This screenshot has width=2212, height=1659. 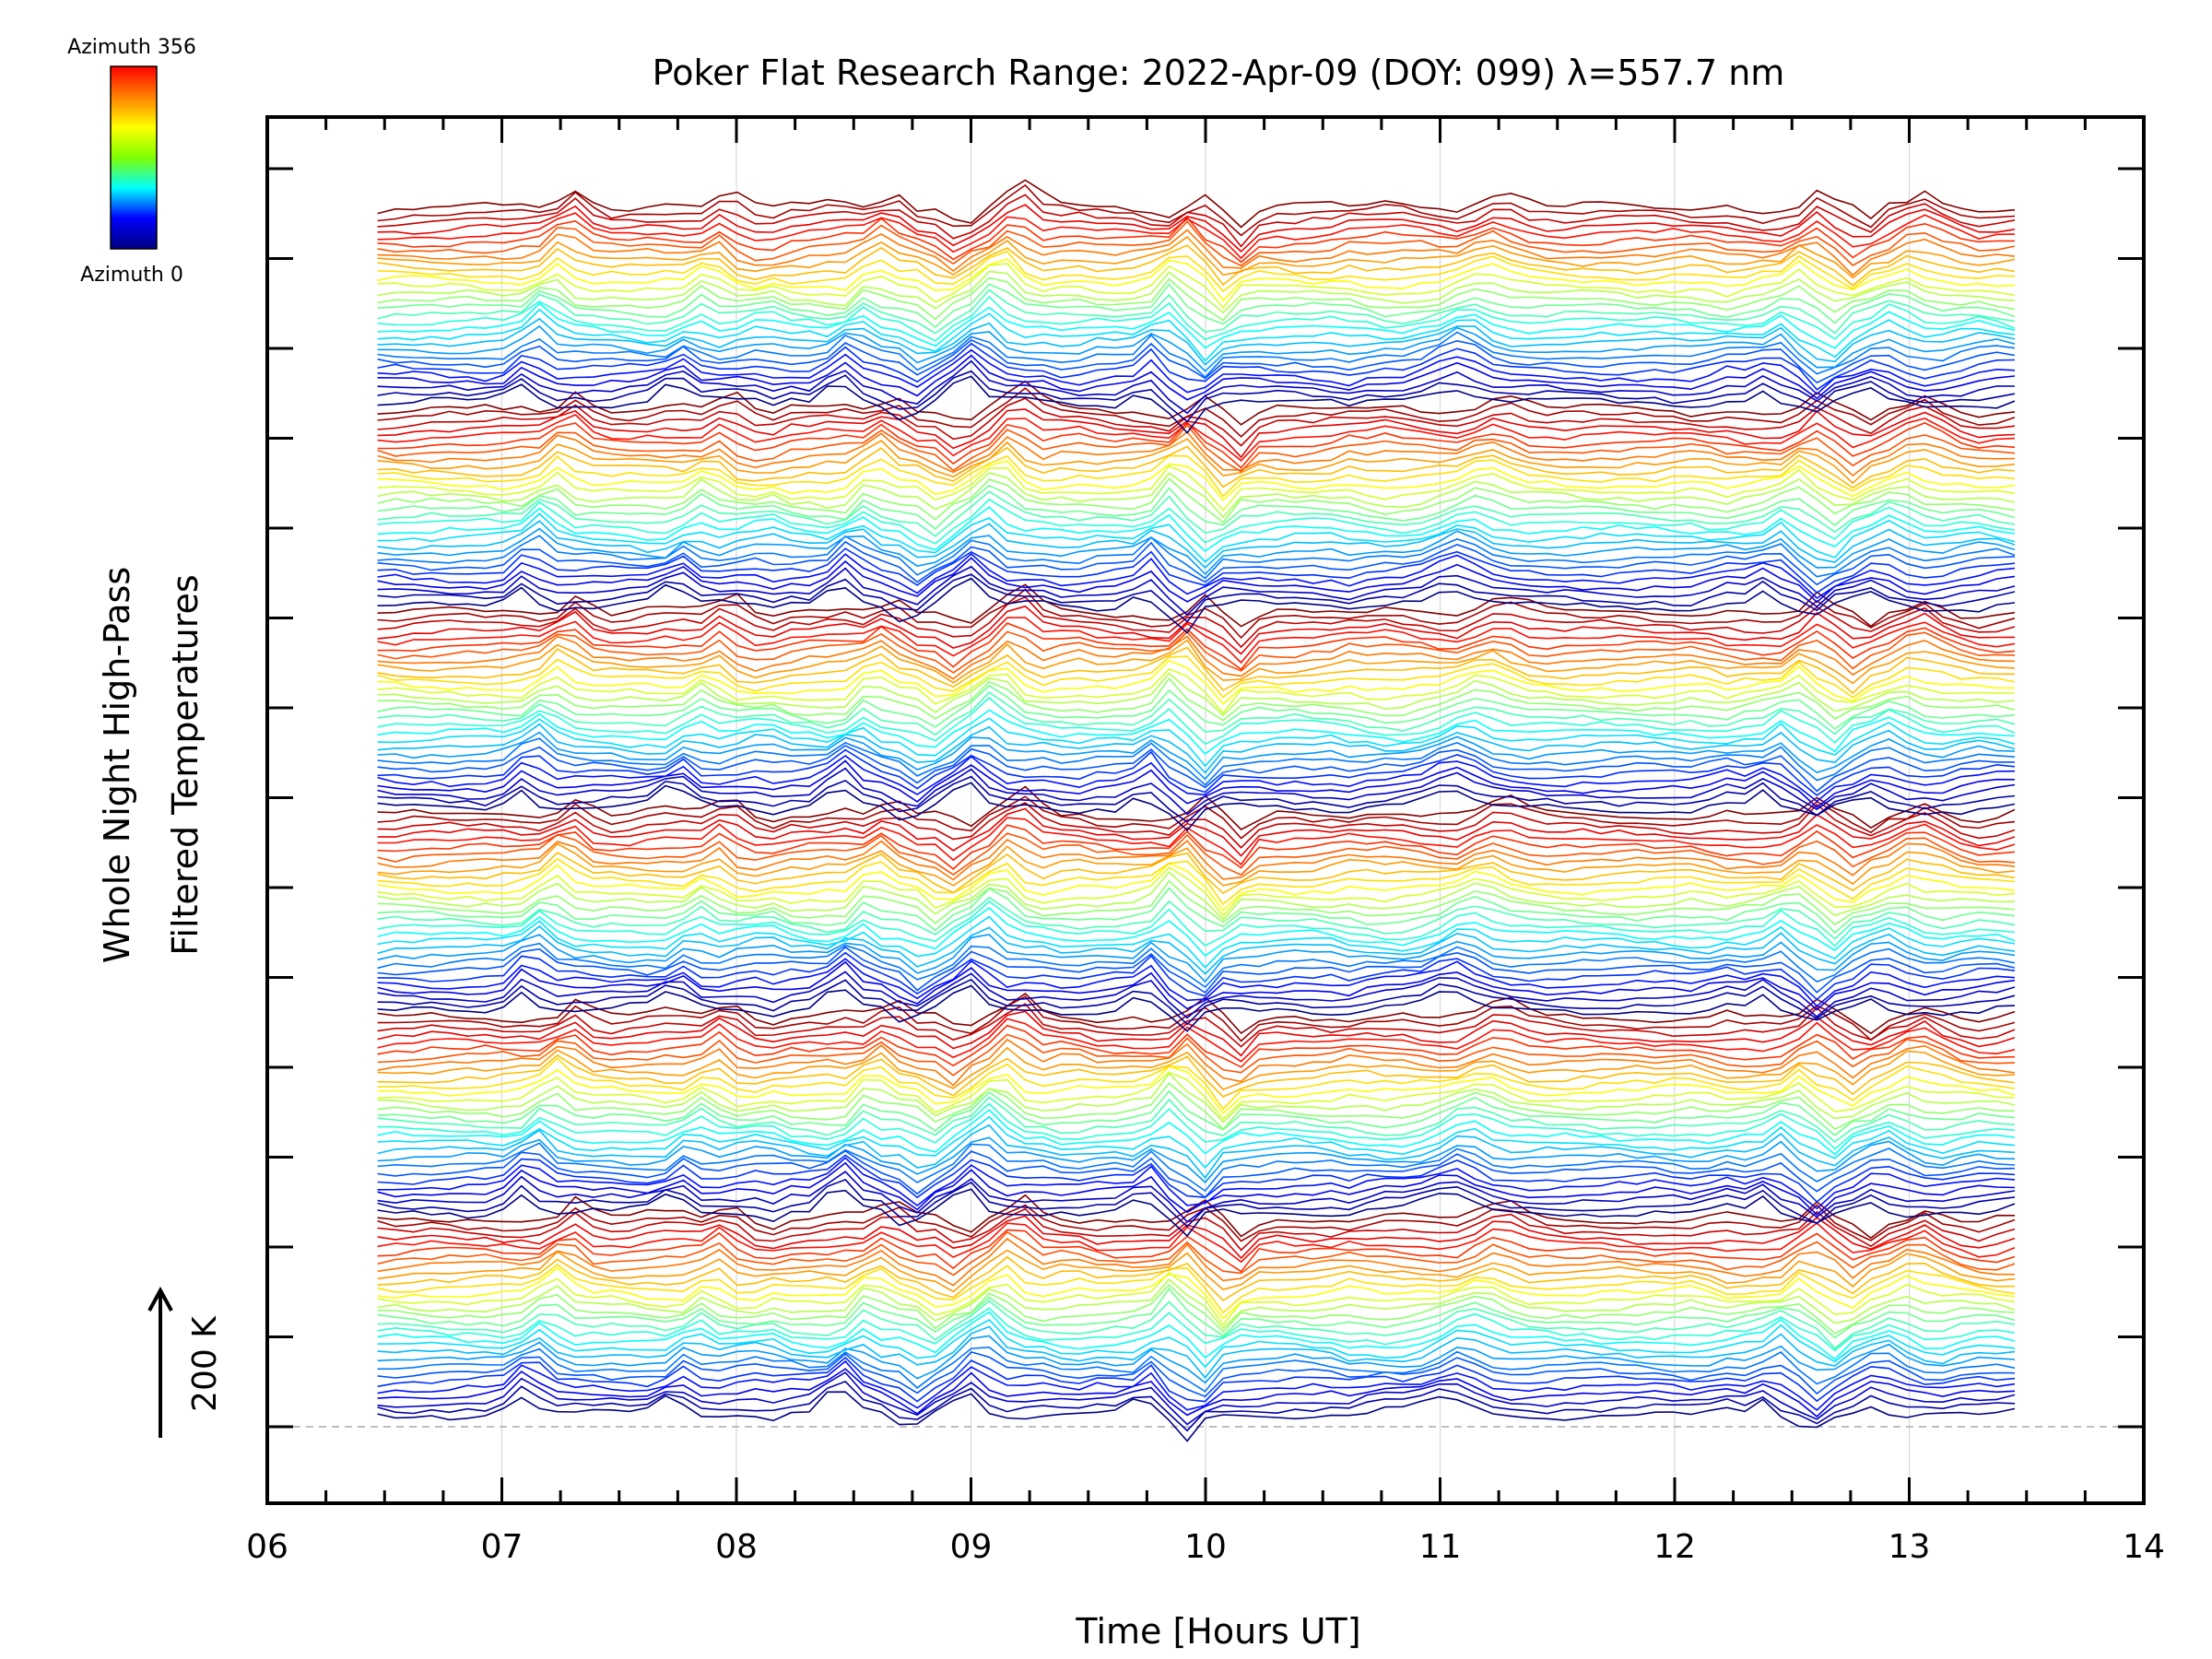 I want to click on x-axis-label: Time [Hours UT], so click(x=1217, y=1631).